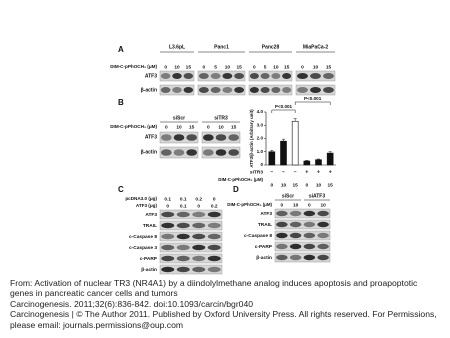 The width and height of the screenshot is (450, 338). What do you see at coordinates (149, 152) in the screenshot?
I see `row-label: β-actin` at bounding box center [149, 152].